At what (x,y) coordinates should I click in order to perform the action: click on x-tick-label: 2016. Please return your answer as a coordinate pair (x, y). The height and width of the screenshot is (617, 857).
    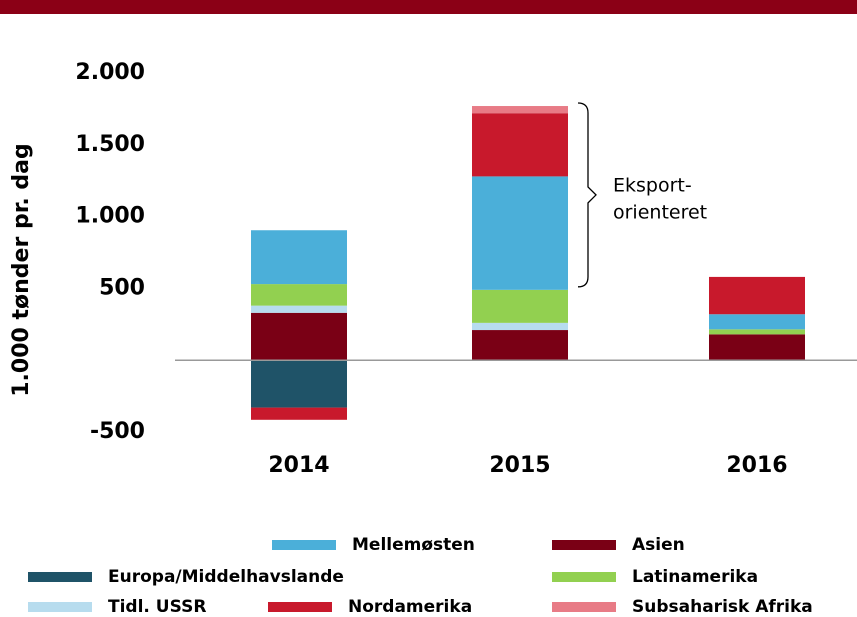
    Looking at the image, I should click on (756, 465).